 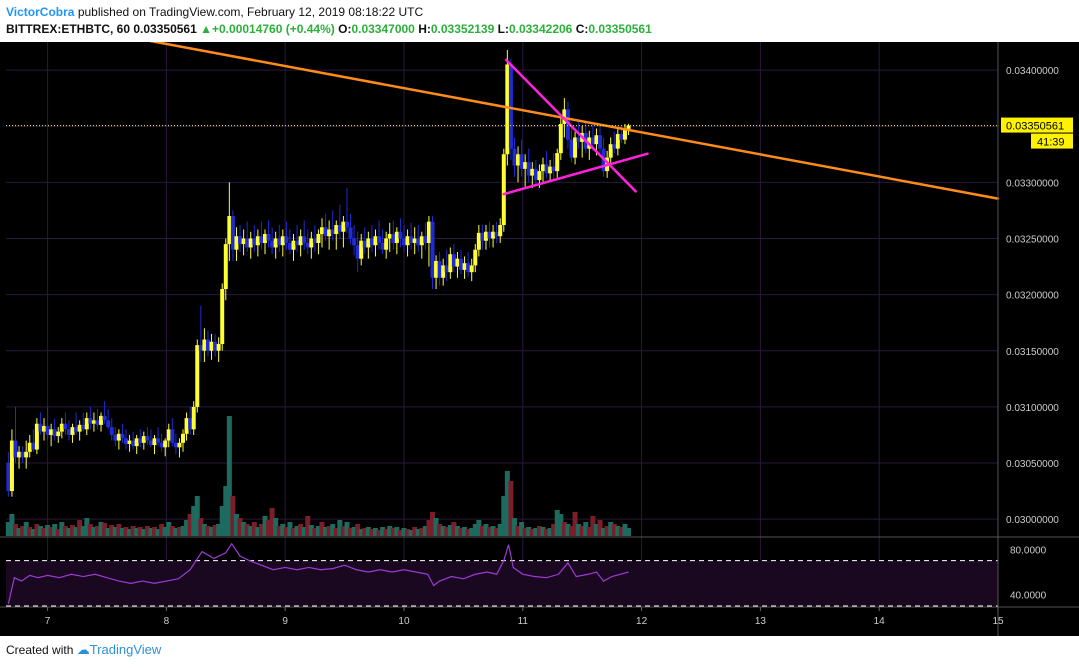 What do you see at coordinates (1032, 408) in the screenshot?
I see `y-tick-label: 0.03100000` at bounding box center [1032, 408].